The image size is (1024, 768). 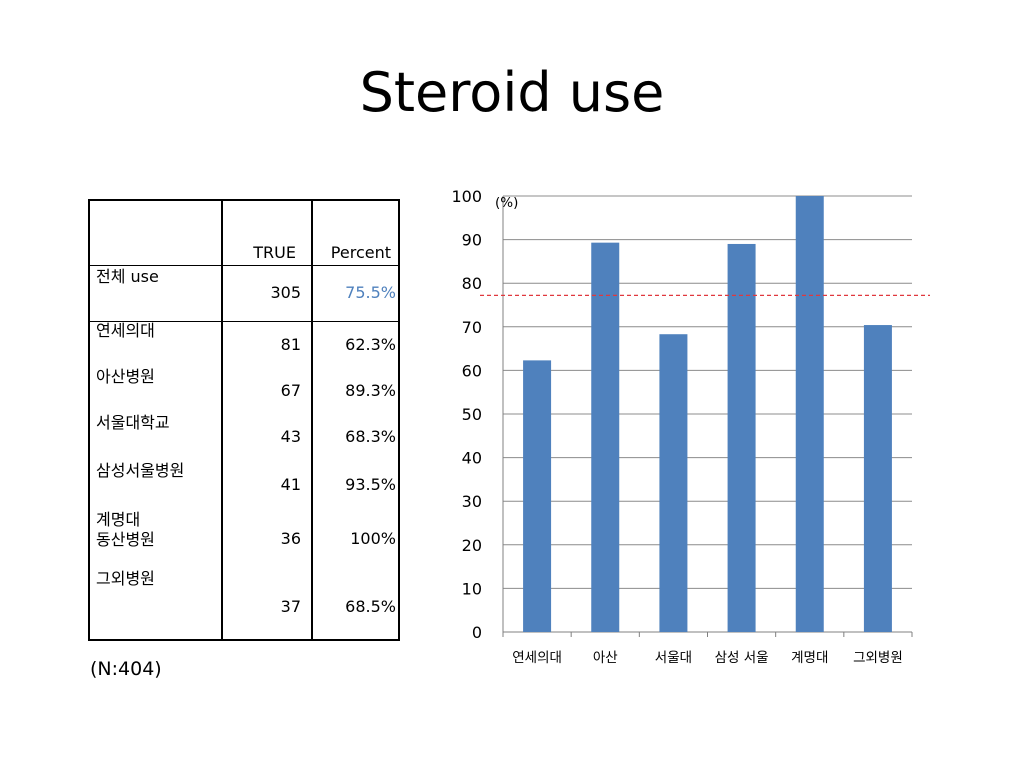 What do you see at coordinates (370, 606) in the screenshot?
I see `table-row-percent: 68.5%` at bounding box center [370, 606].